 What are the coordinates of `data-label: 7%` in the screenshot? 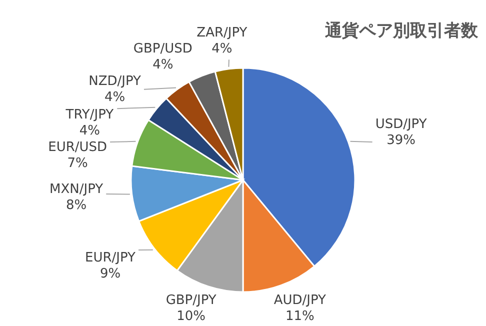 It's located at (77, 164).